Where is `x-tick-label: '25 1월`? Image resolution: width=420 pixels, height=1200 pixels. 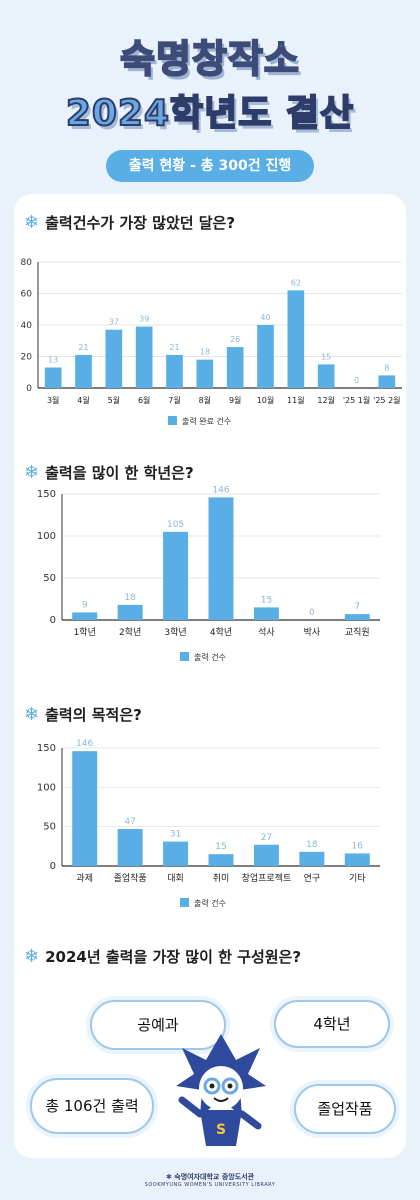 x-tick-label: '25 1월 is located at coordinates (356, 400).